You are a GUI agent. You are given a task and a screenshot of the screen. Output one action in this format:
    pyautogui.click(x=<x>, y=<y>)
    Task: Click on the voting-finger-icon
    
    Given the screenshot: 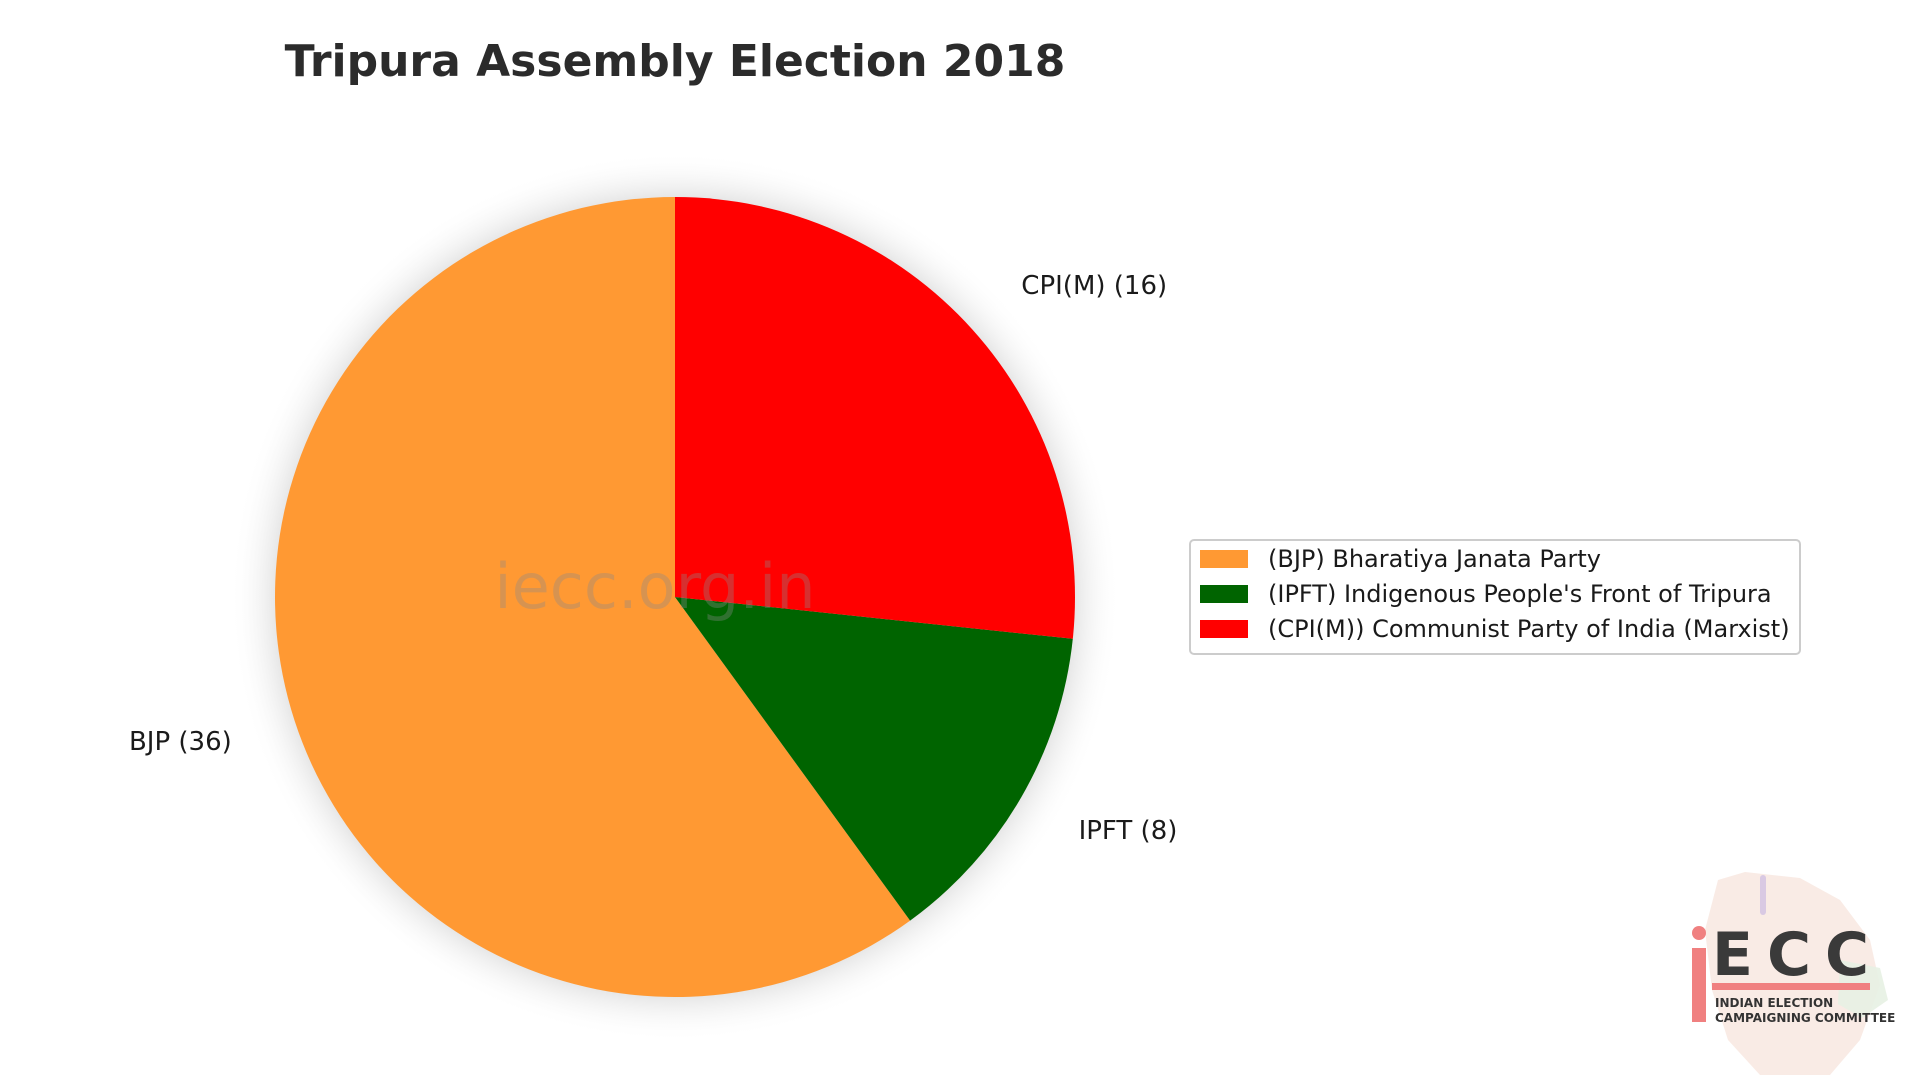 What is the action you would take?
    pyautogui.click(x=1763, y=895)
    